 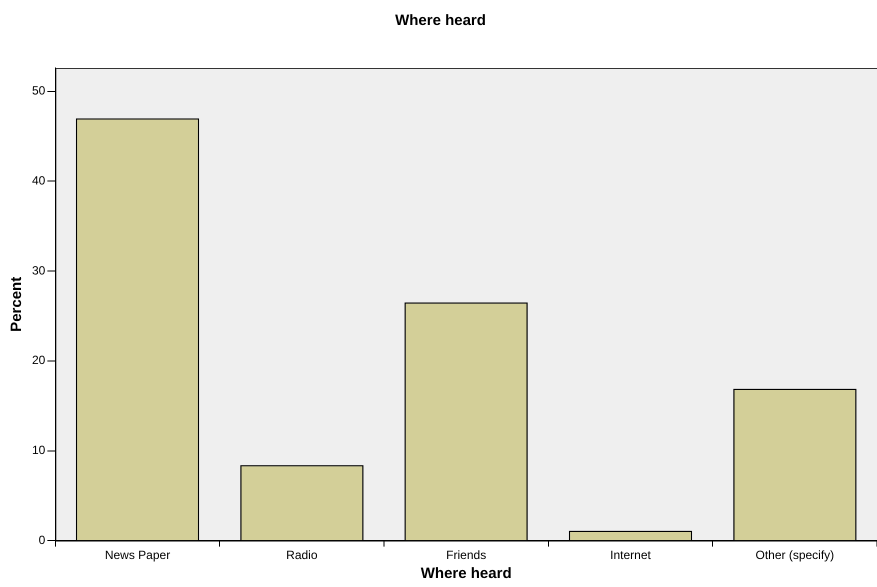 What do you see at coordinates (440, 21) in the screenshot?
I see `chart-title: Where heard` at bounding box center [440, 21].